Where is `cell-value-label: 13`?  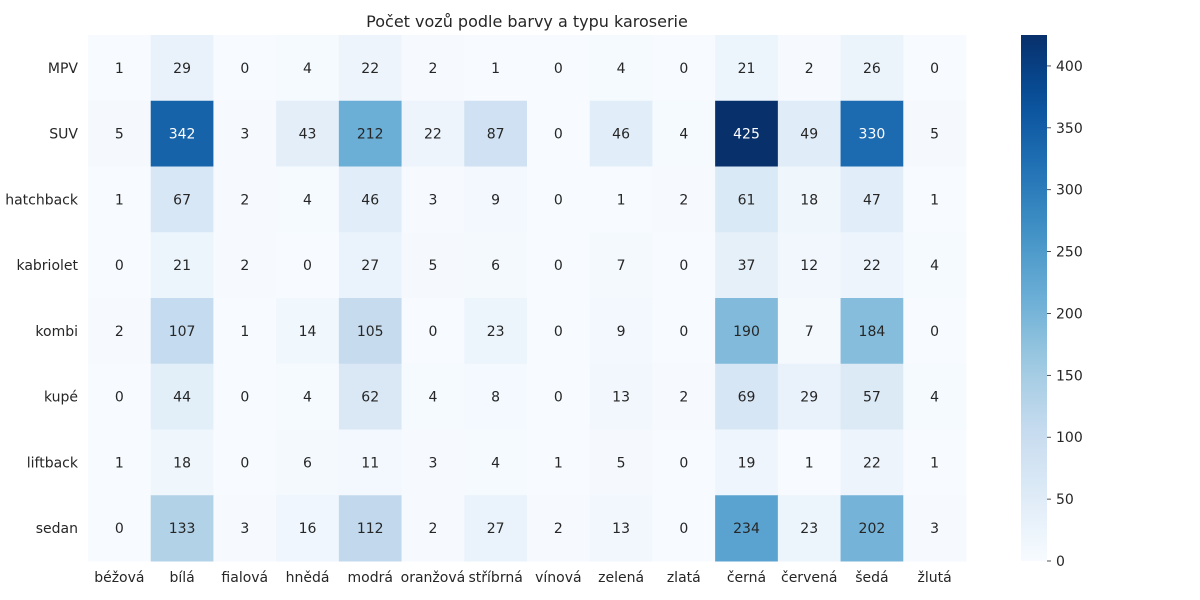 cell-value-label: 13 is located at coordinates (621, 529).